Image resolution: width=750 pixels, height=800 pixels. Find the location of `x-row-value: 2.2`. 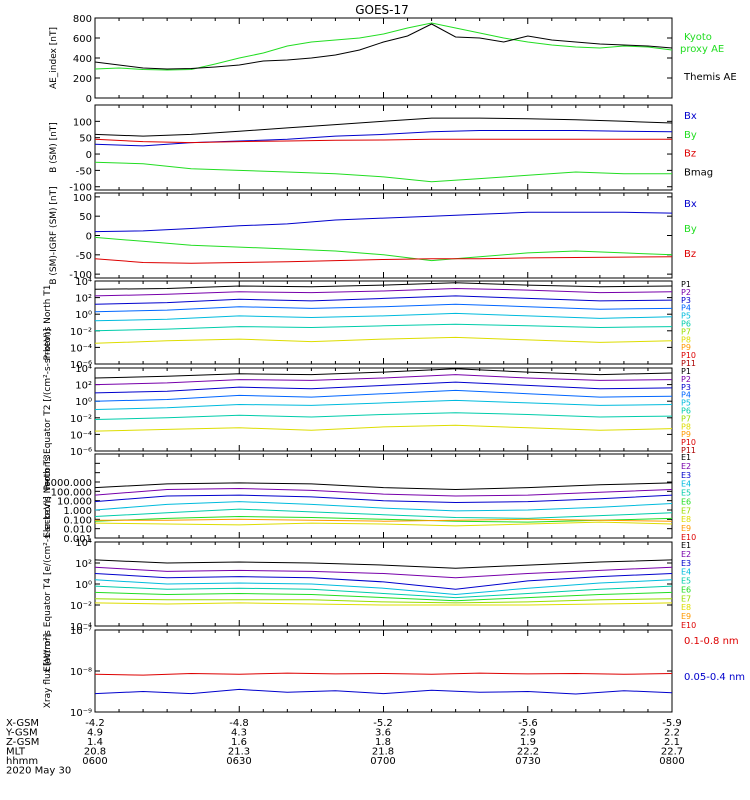

x-row-value: 2.2 is located at coordinates (672, 733).